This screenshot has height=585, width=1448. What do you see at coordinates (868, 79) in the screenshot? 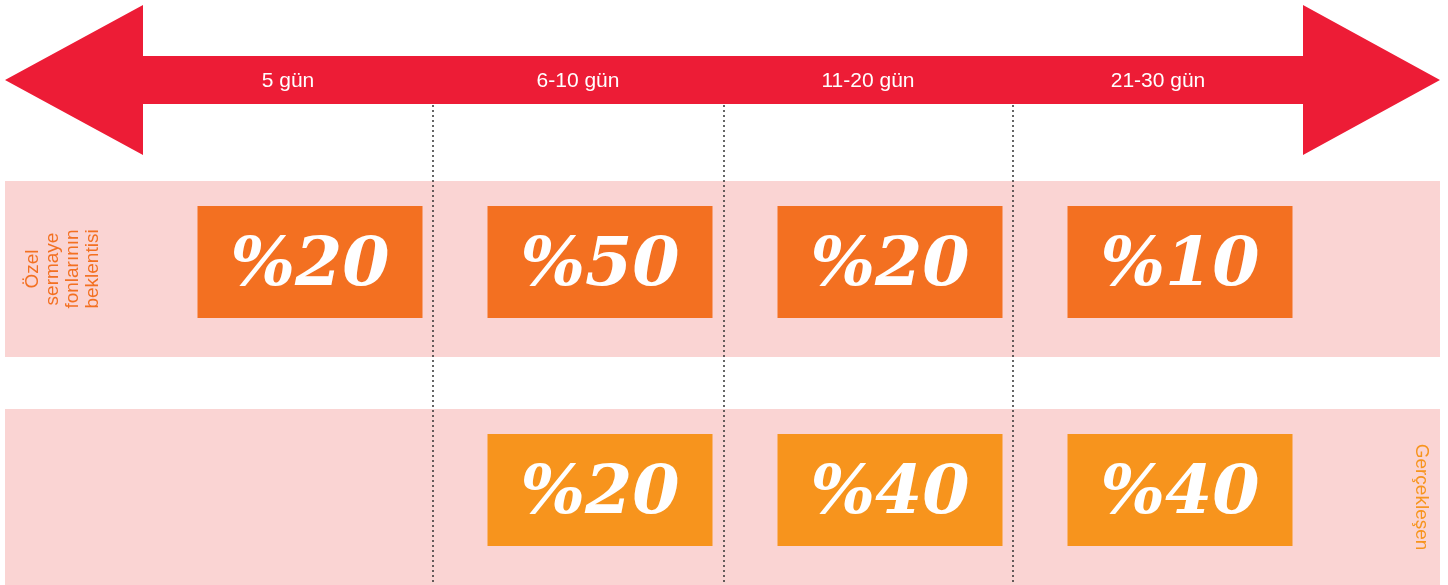
I see `category-label: 11-20 gün` at bounding box center [868, 79].